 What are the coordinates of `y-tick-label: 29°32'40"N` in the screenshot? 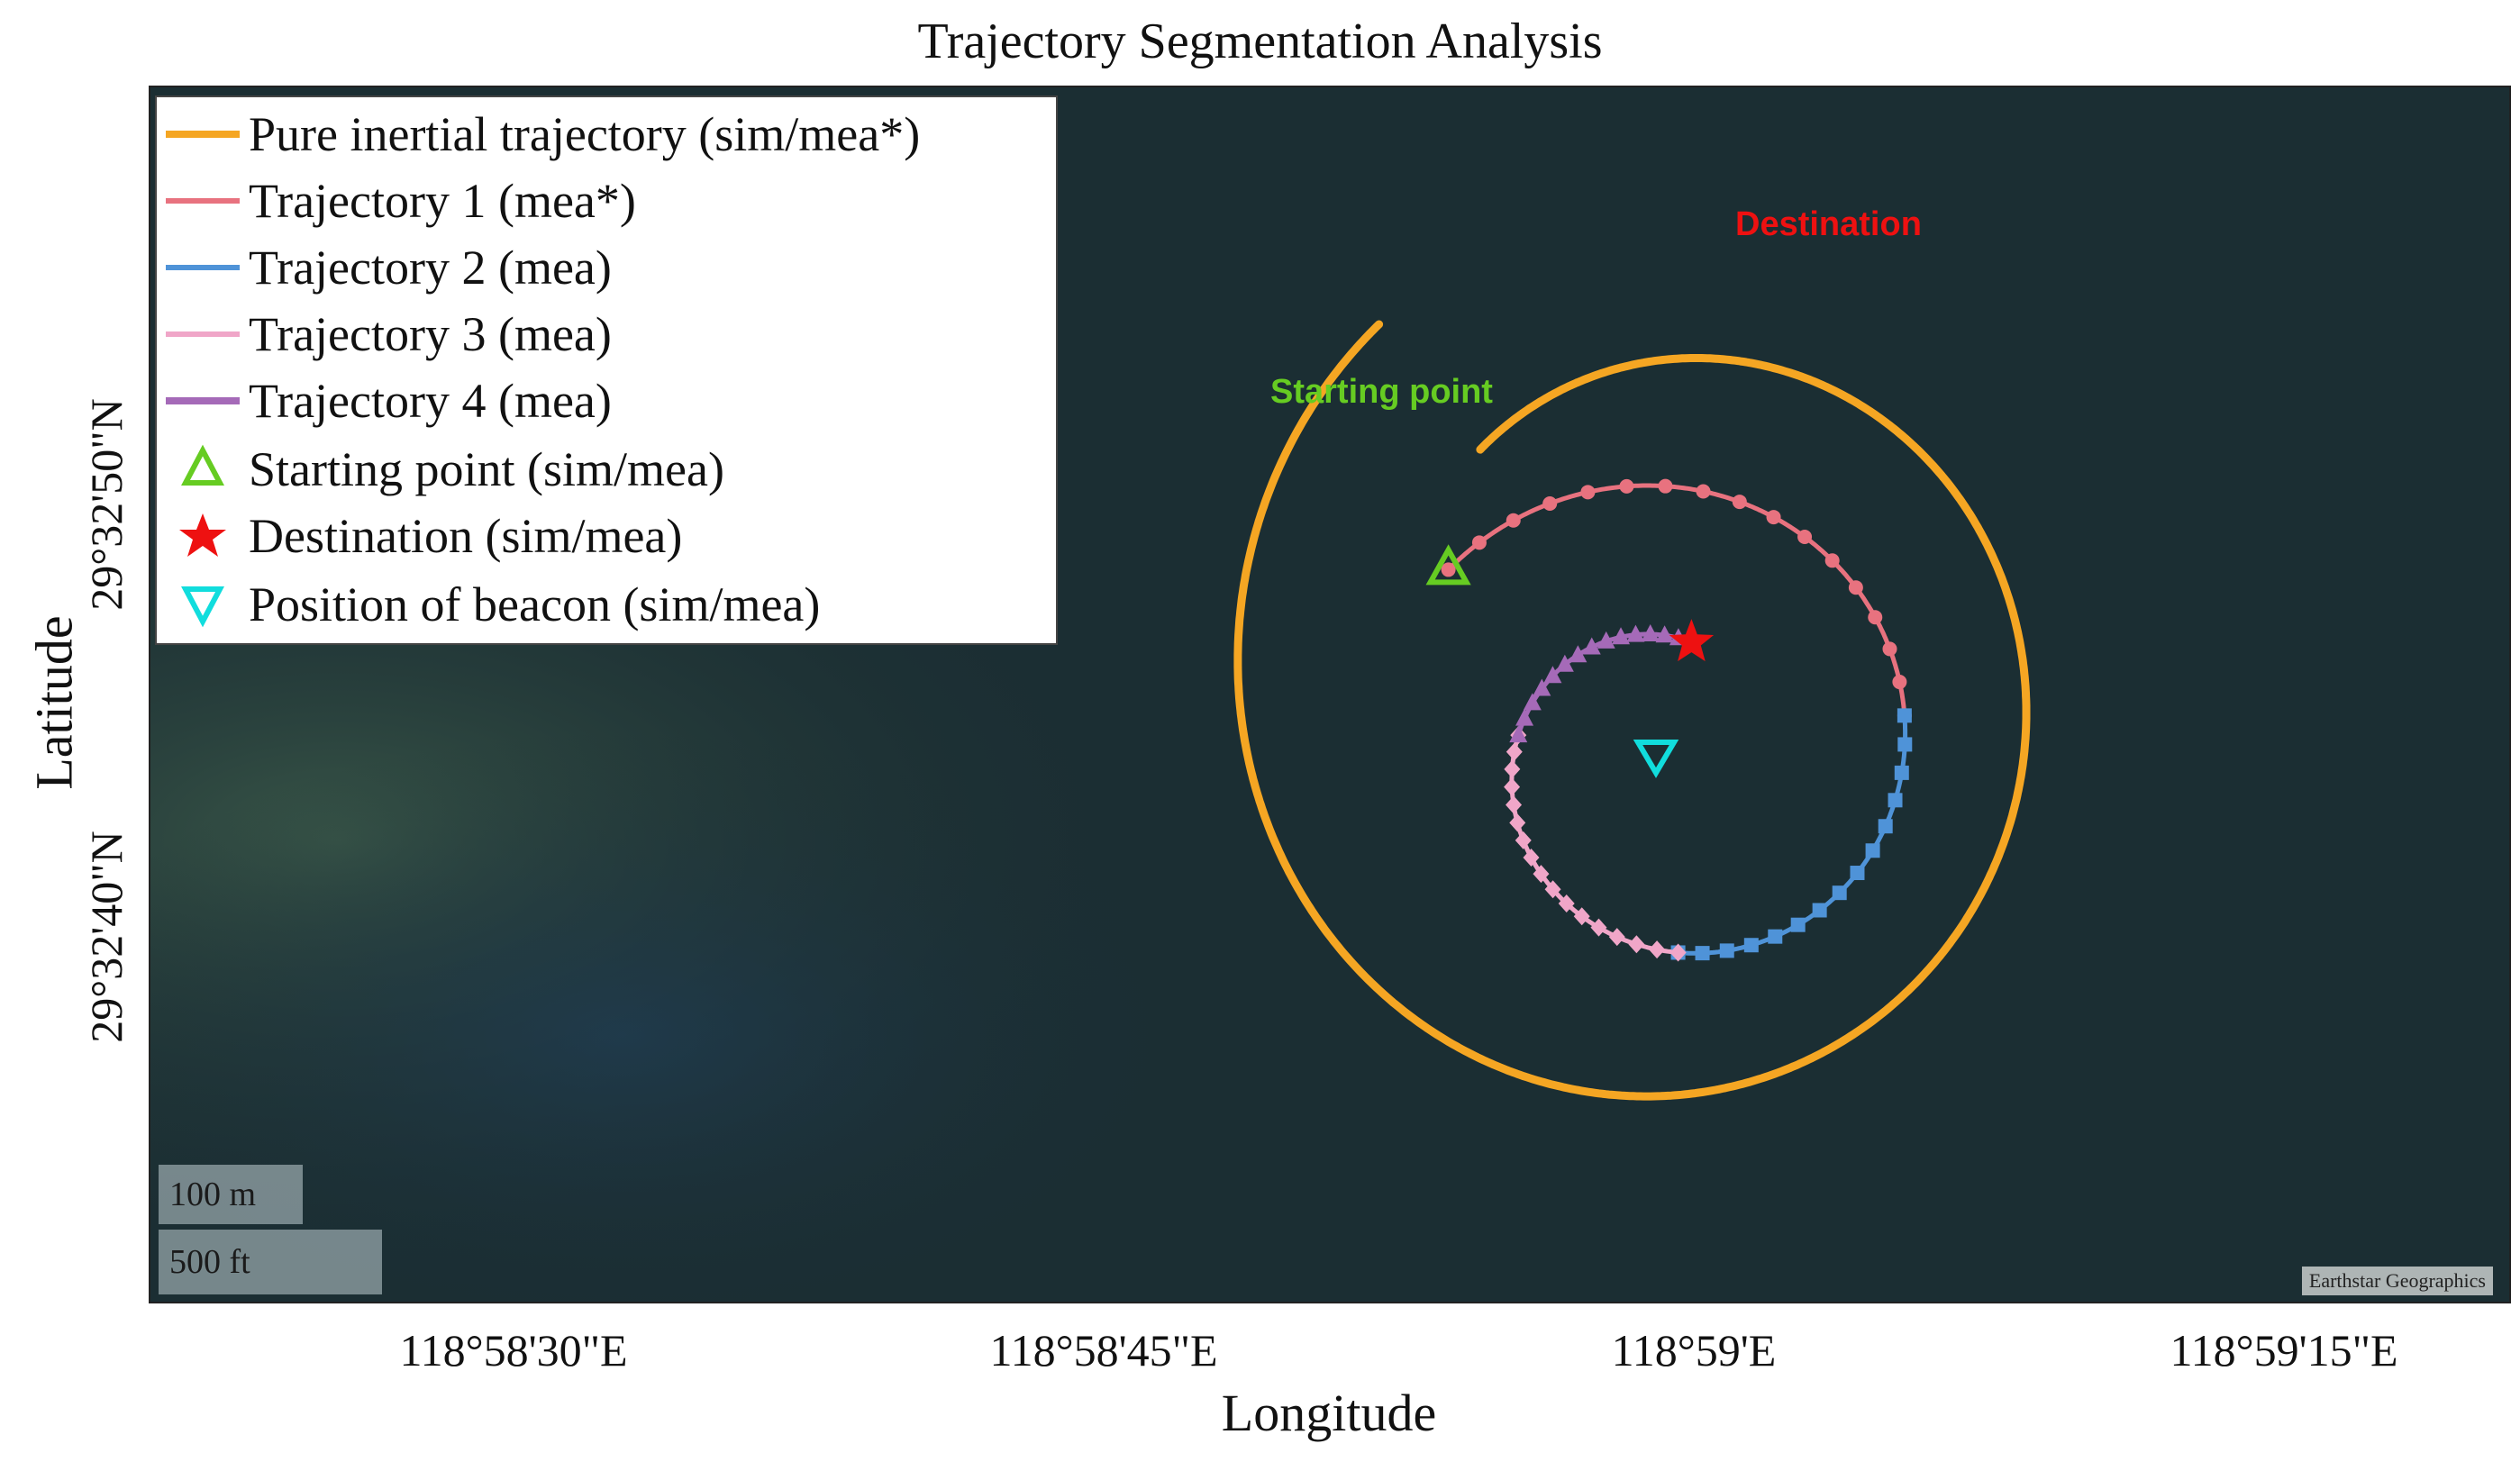 It's located at (106, 937).